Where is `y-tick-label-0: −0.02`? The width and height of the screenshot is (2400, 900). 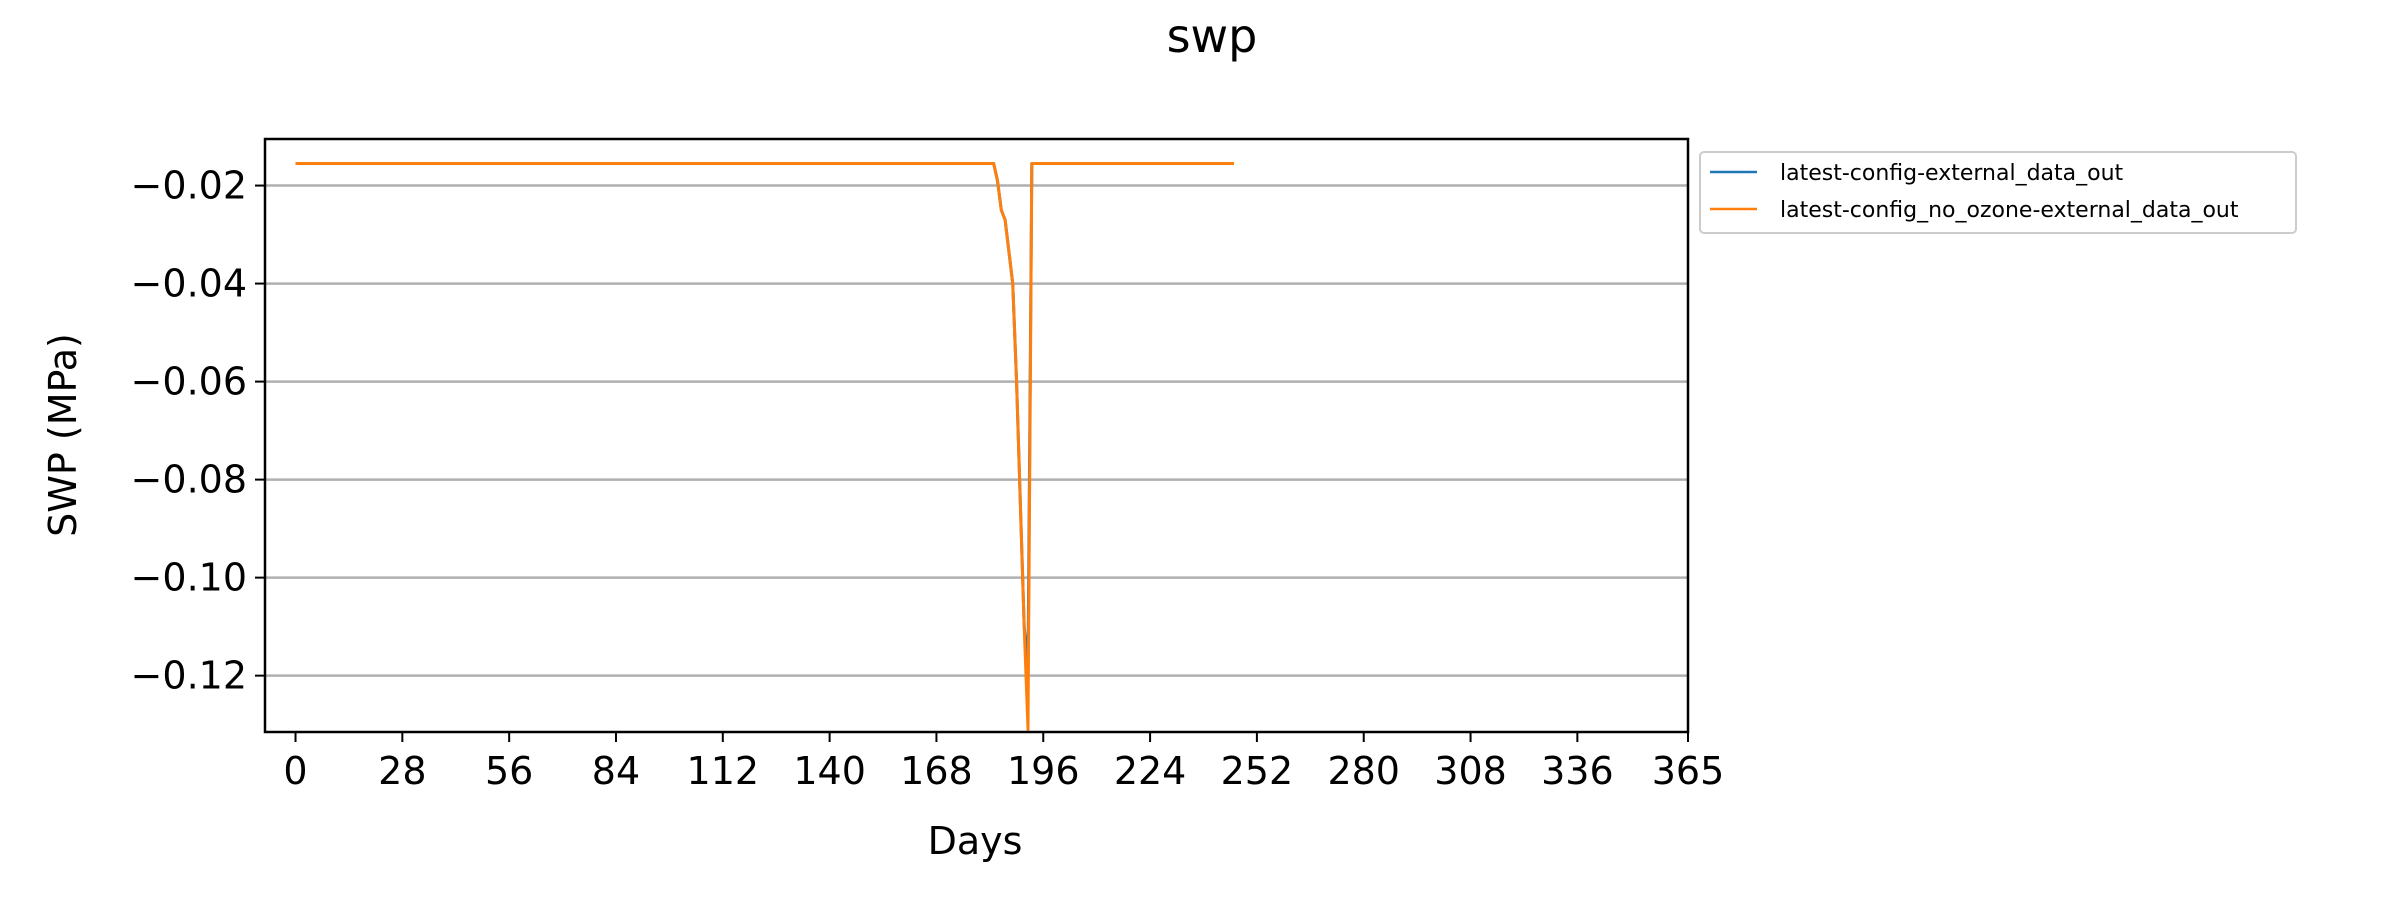
y-tick-label-0: −0.02 is located at coordinates (189, 186).